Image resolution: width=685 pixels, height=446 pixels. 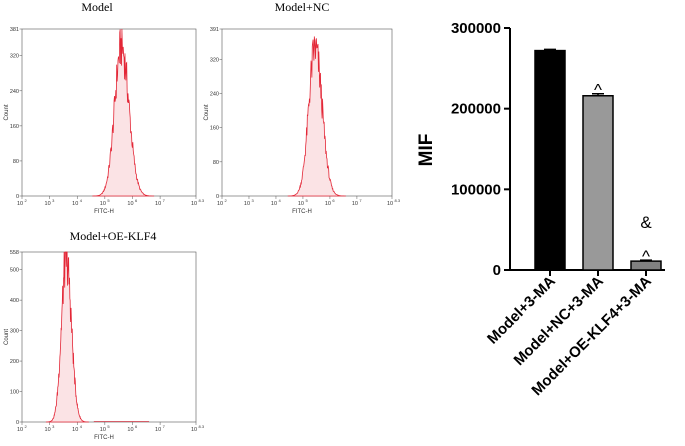 What do you see at coordinates (559, 321) in the screenshot?
I see `x-tick-label: Model+NC+3-MA` at bounding box center [559, 321].